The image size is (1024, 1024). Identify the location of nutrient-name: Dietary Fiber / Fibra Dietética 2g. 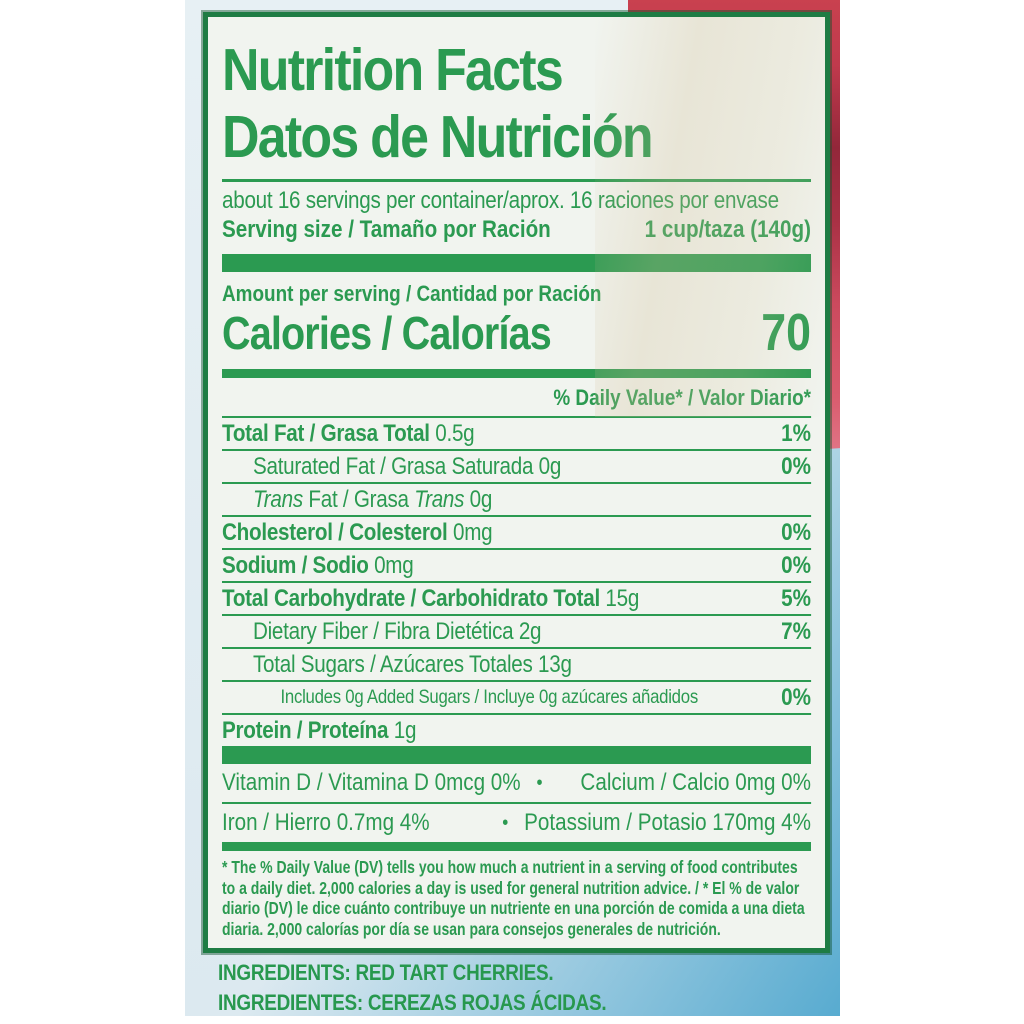
(397, 631).